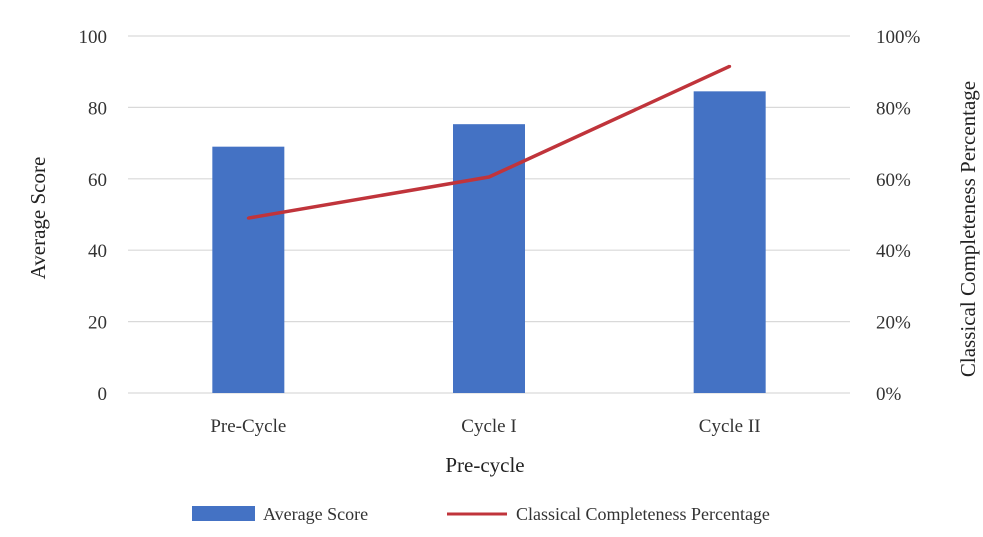 The height and width of the screenshot is (537, 983). I want to click on y2-tick-label: 20%, so click(893, 323).